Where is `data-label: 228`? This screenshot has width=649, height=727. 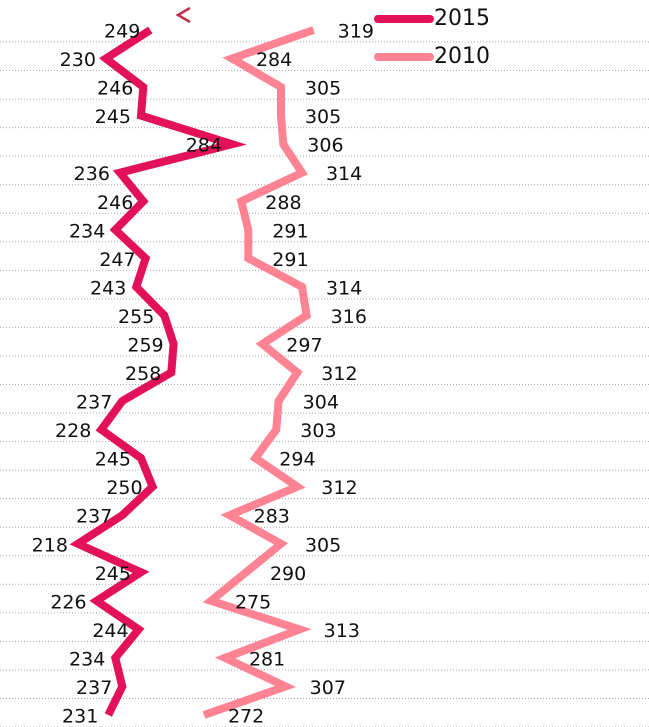
data-label: 228 is located at coordinates (73, 431).